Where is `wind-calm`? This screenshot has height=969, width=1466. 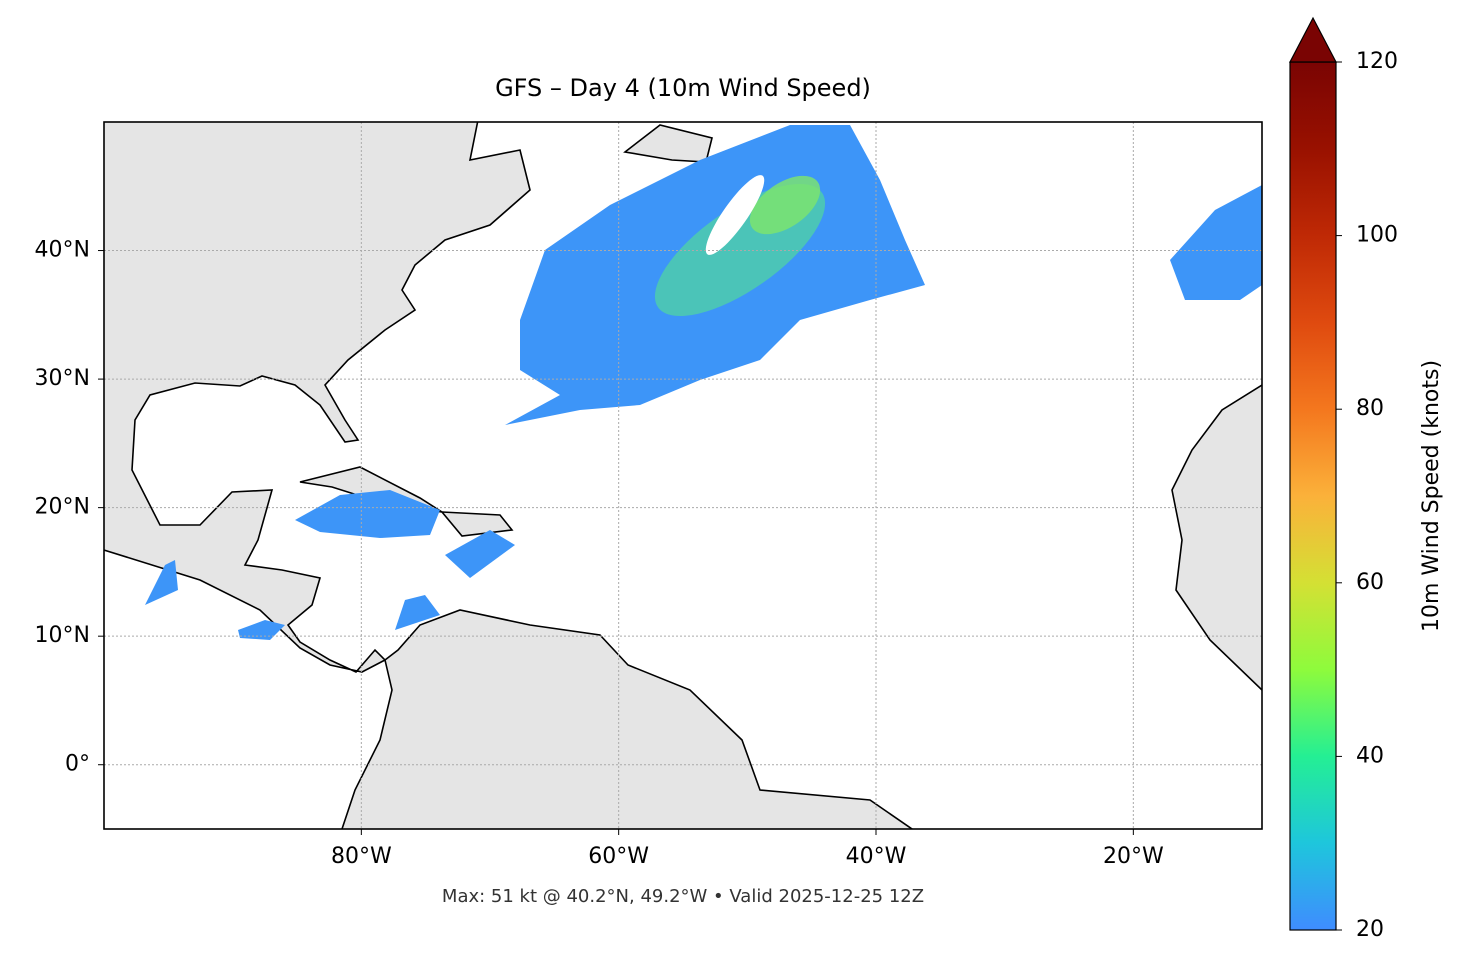
wind-calm is located at coordinates (735, 215).